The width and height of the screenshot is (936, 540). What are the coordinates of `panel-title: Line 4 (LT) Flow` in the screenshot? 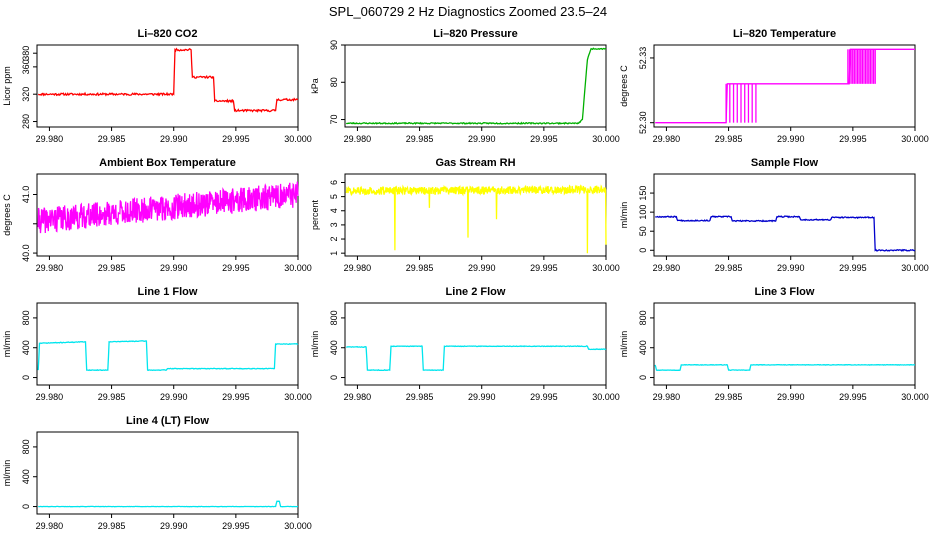 It's located at (167, 421).